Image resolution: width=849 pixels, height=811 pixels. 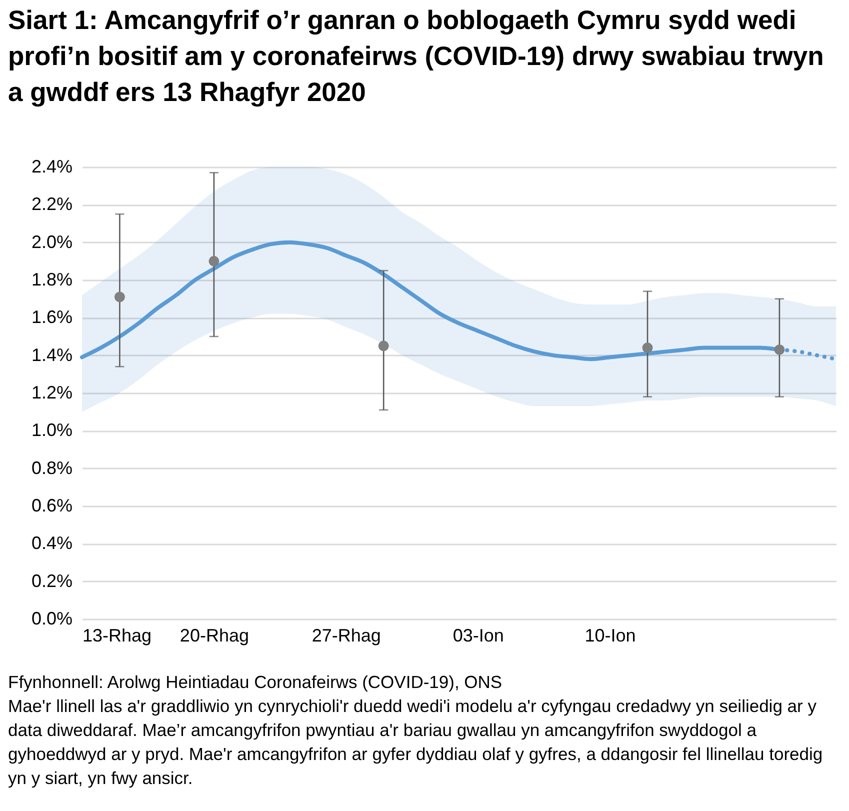 I want to click on y-tick-label: 0.2%, so click(x=51, y=580).